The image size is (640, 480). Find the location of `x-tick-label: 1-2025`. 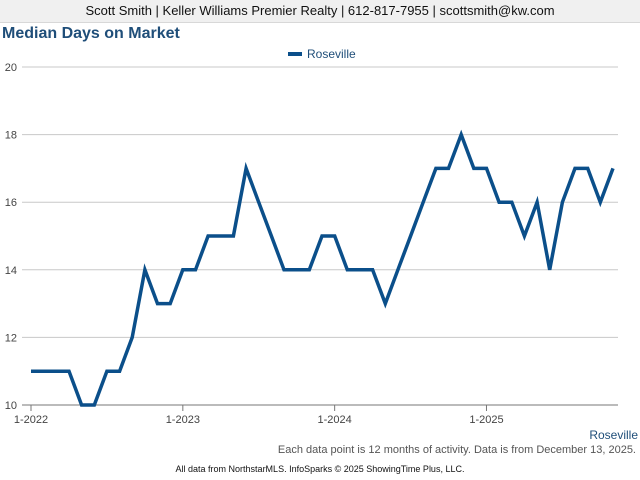

x-tick-label: 1-2025 is located at coordinates (486, 420).